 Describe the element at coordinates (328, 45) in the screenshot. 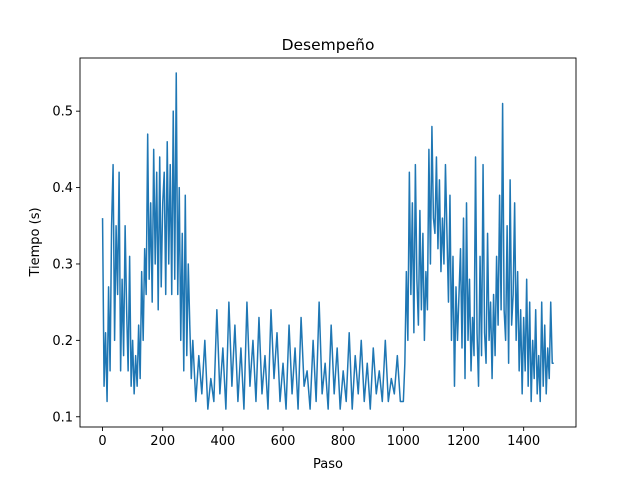

I see `chart-title: Desempeño` at that location.